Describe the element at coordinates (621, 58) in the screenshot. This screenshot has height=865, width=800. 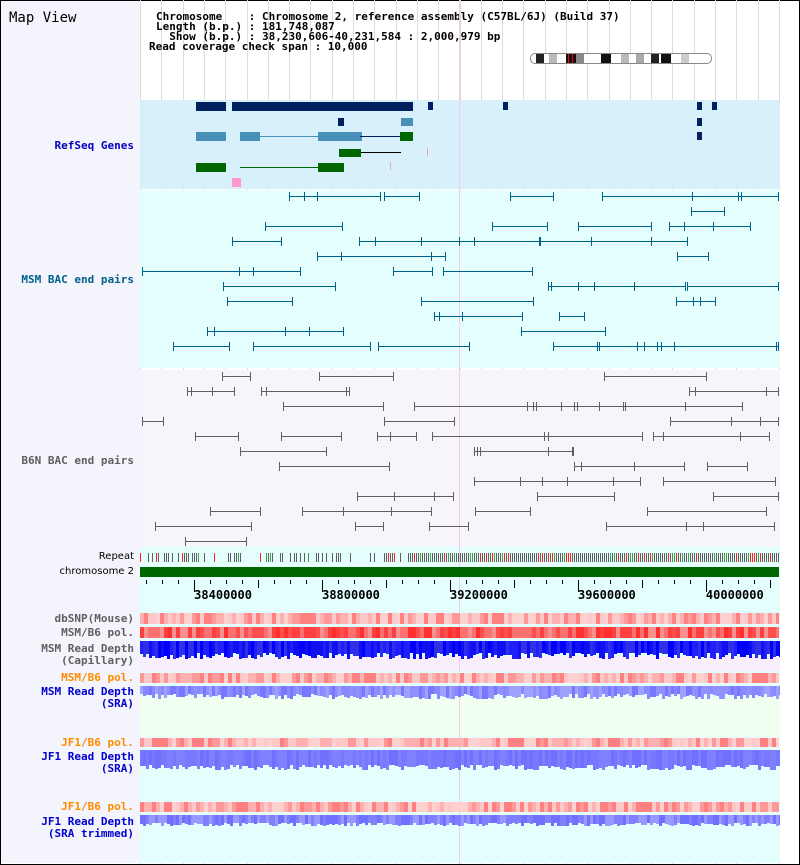
I see `chromosome-ideogram` at that location.